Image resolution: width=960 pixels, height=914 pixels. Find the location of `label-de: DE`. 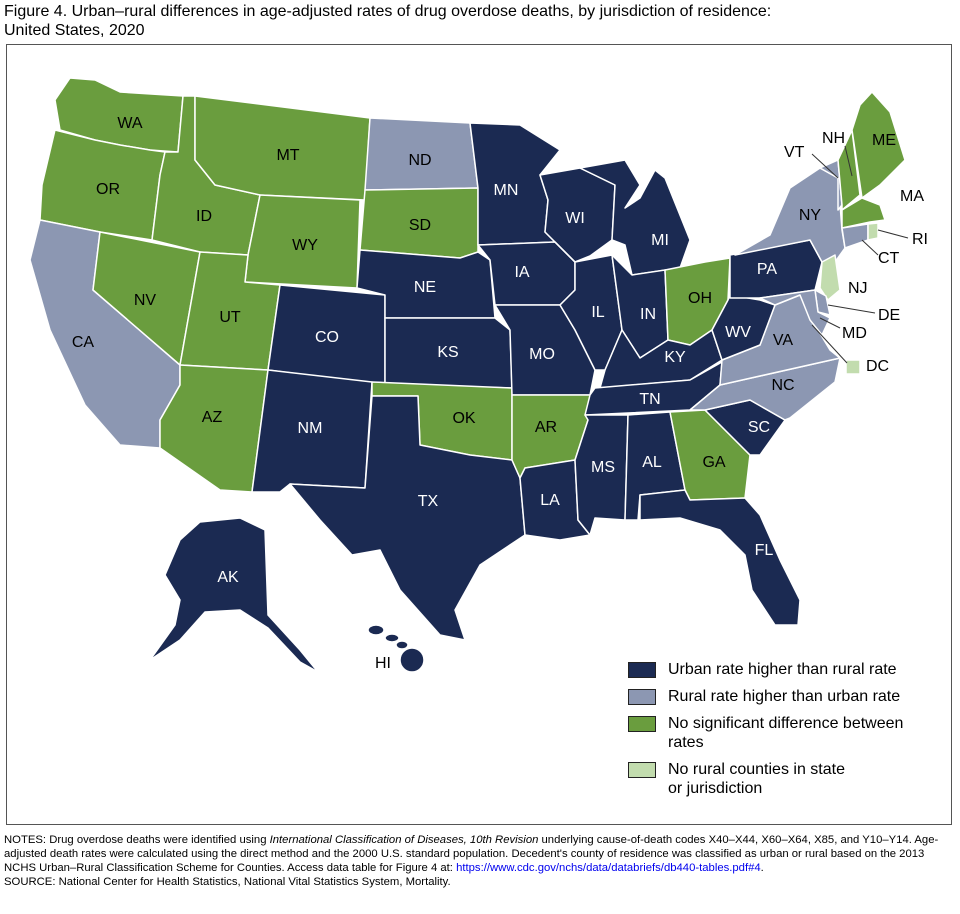

label-de: DE is located at coordinates (889, 315).